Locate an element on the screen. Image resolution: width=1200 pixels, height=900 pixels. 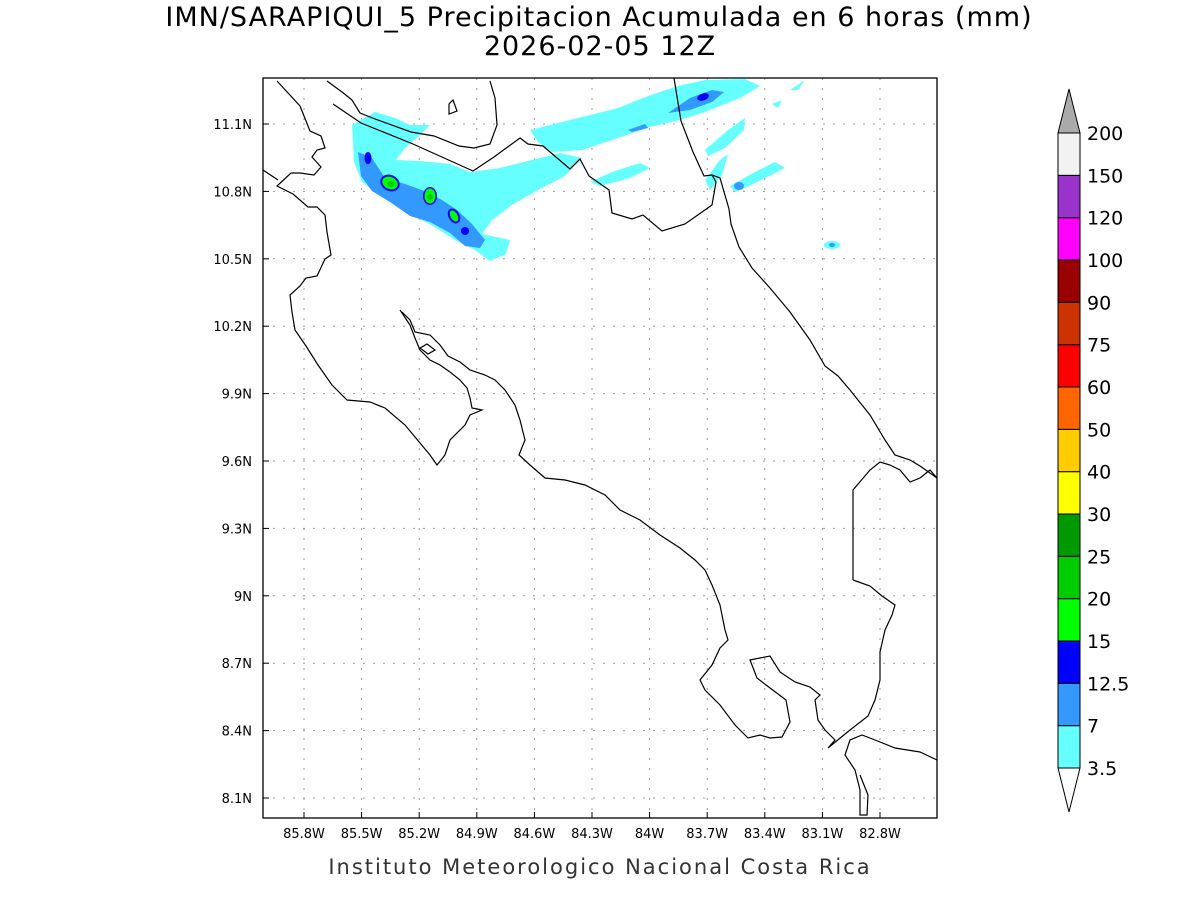
colorbar-label: 25 is located at coordinates (1099, 557).